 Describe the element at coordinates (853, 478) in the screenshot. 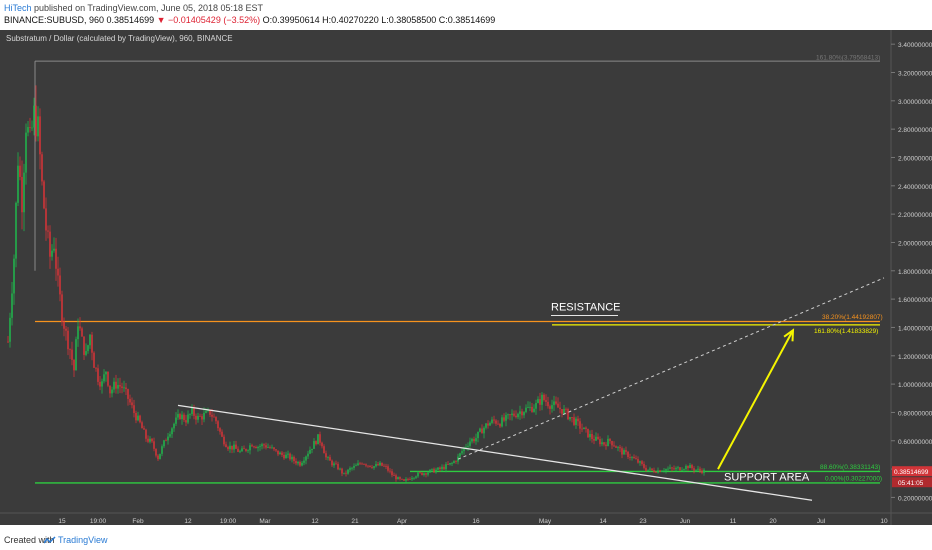

I see `fib-0-label: 0.00%(0.30227000)` at that location.